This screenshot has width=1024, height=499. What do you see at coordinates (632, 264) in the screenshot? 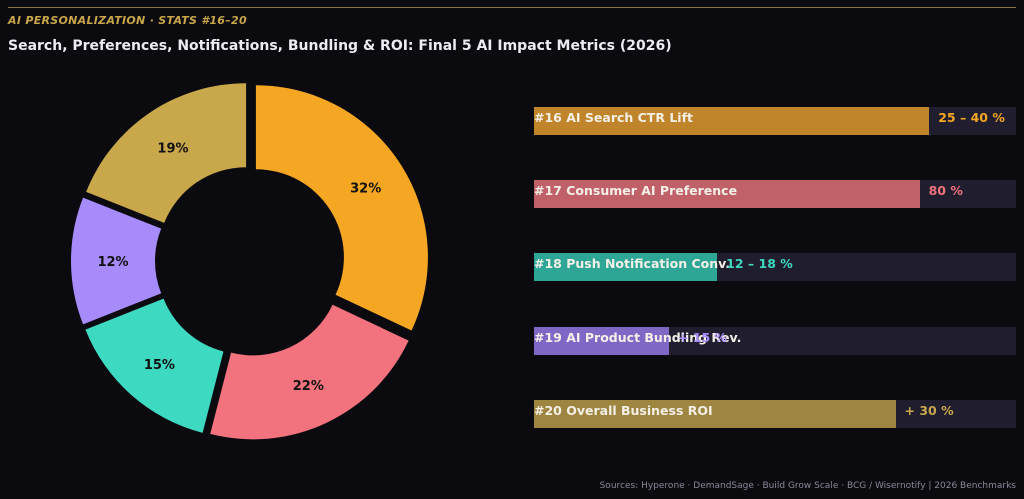
I see `bar-label: #18 Push Notification Conv.` at bounding box center [632, 264].